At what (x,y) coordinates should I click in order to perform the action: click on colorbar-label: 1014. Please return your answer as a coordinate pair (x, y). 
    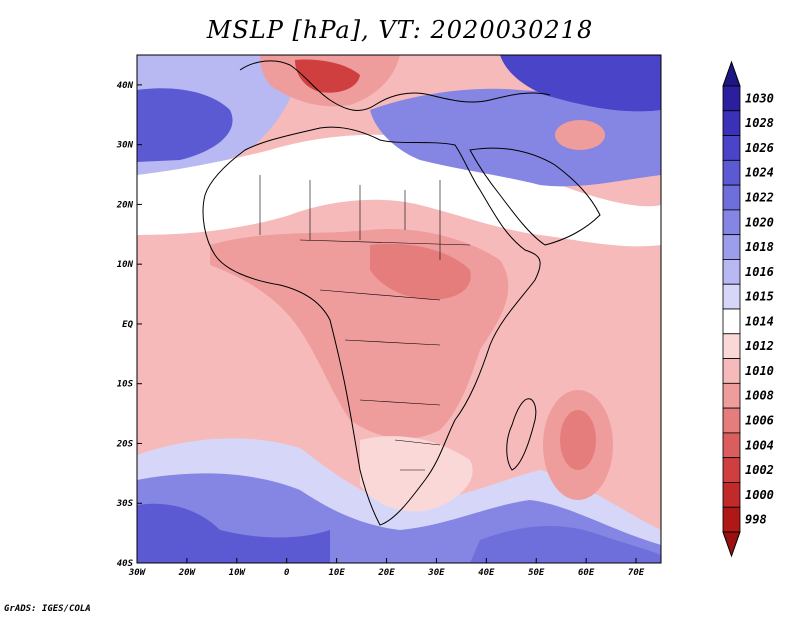
    Looking at the image, I should click on (759, 321).